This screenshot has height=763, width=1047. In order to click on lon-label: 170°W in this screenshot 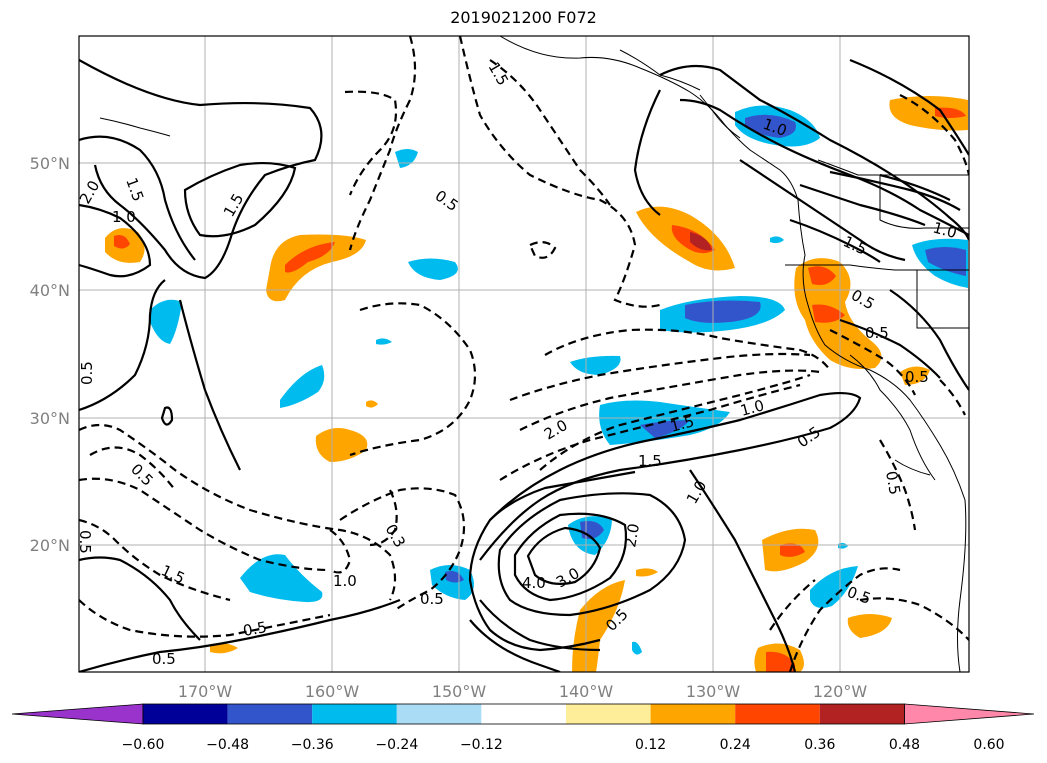, I will do `click(205, 691)`.